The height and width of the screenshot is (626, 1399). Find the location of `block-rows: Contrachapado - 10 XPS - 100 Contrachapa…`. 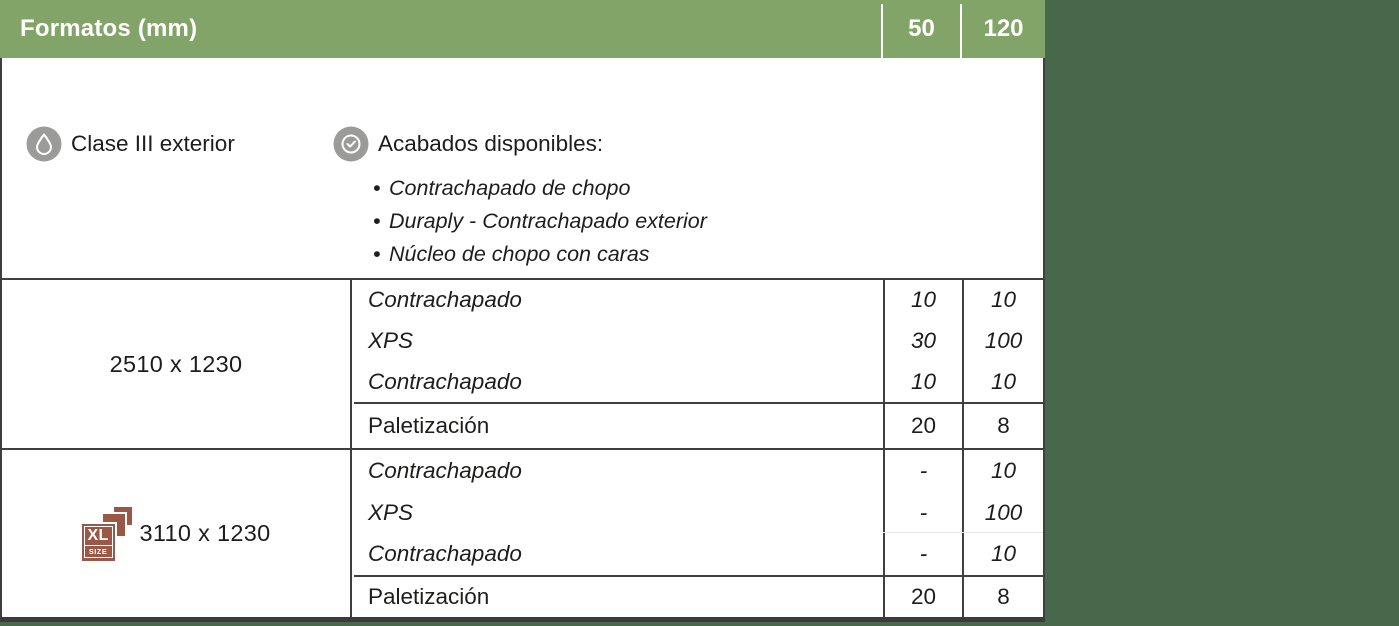

block-rows: Contrachapado - 10 XPS - 100 Contrachapa… is located at coordinates (698, 533).